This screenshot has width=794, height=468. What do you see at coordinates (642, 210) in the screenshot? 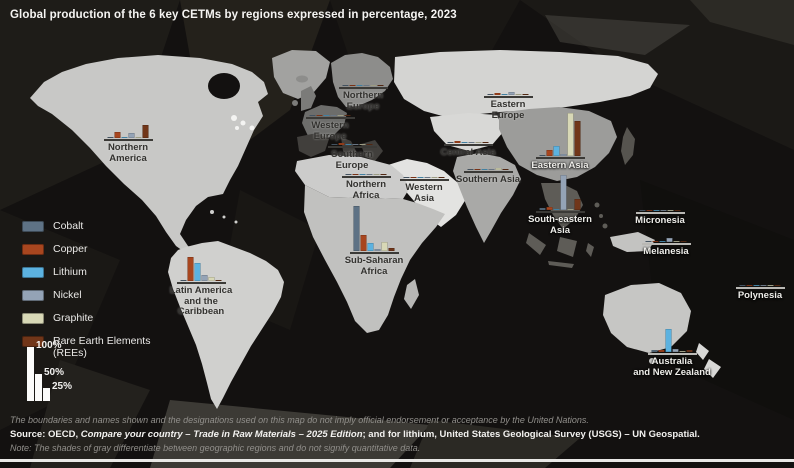
I see `micronesia-cobalt-bar` at bounding box center [642, 210].